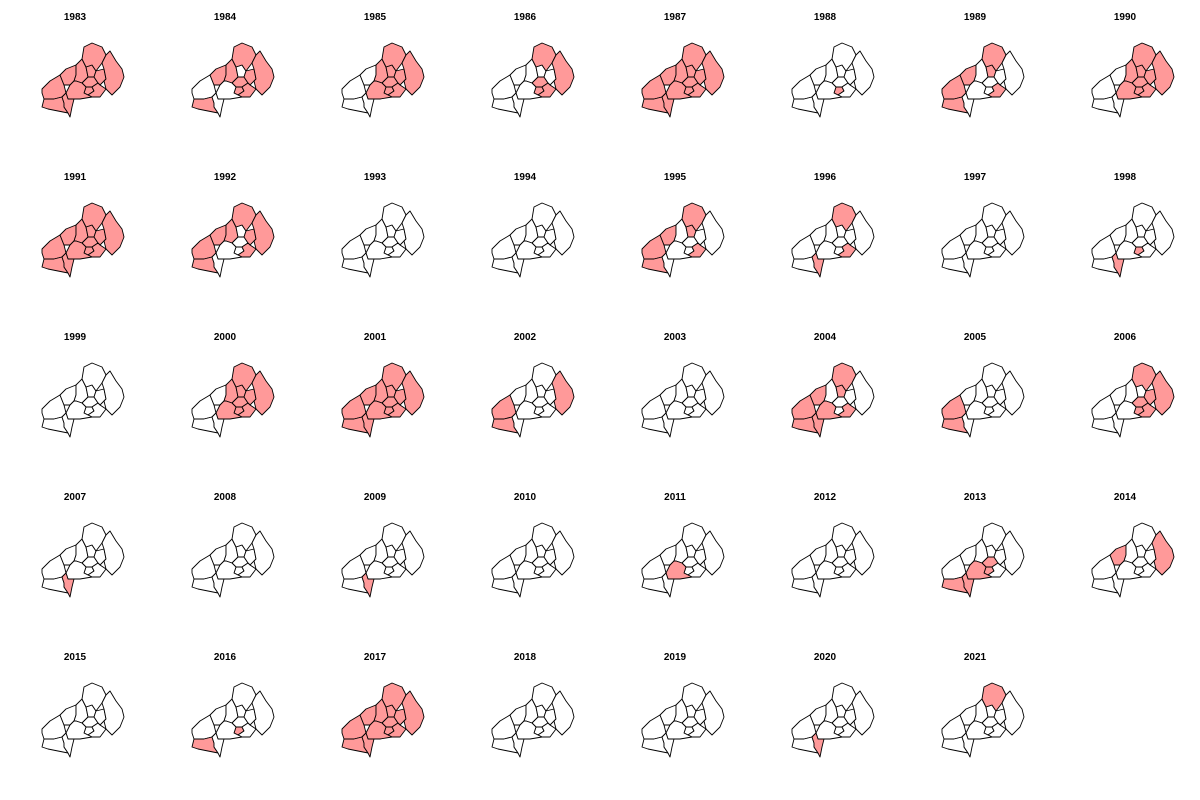 The width and height of the screenshot is (1200, 800). I want to click on map-panel-1996: 1996, so click(825, 240).